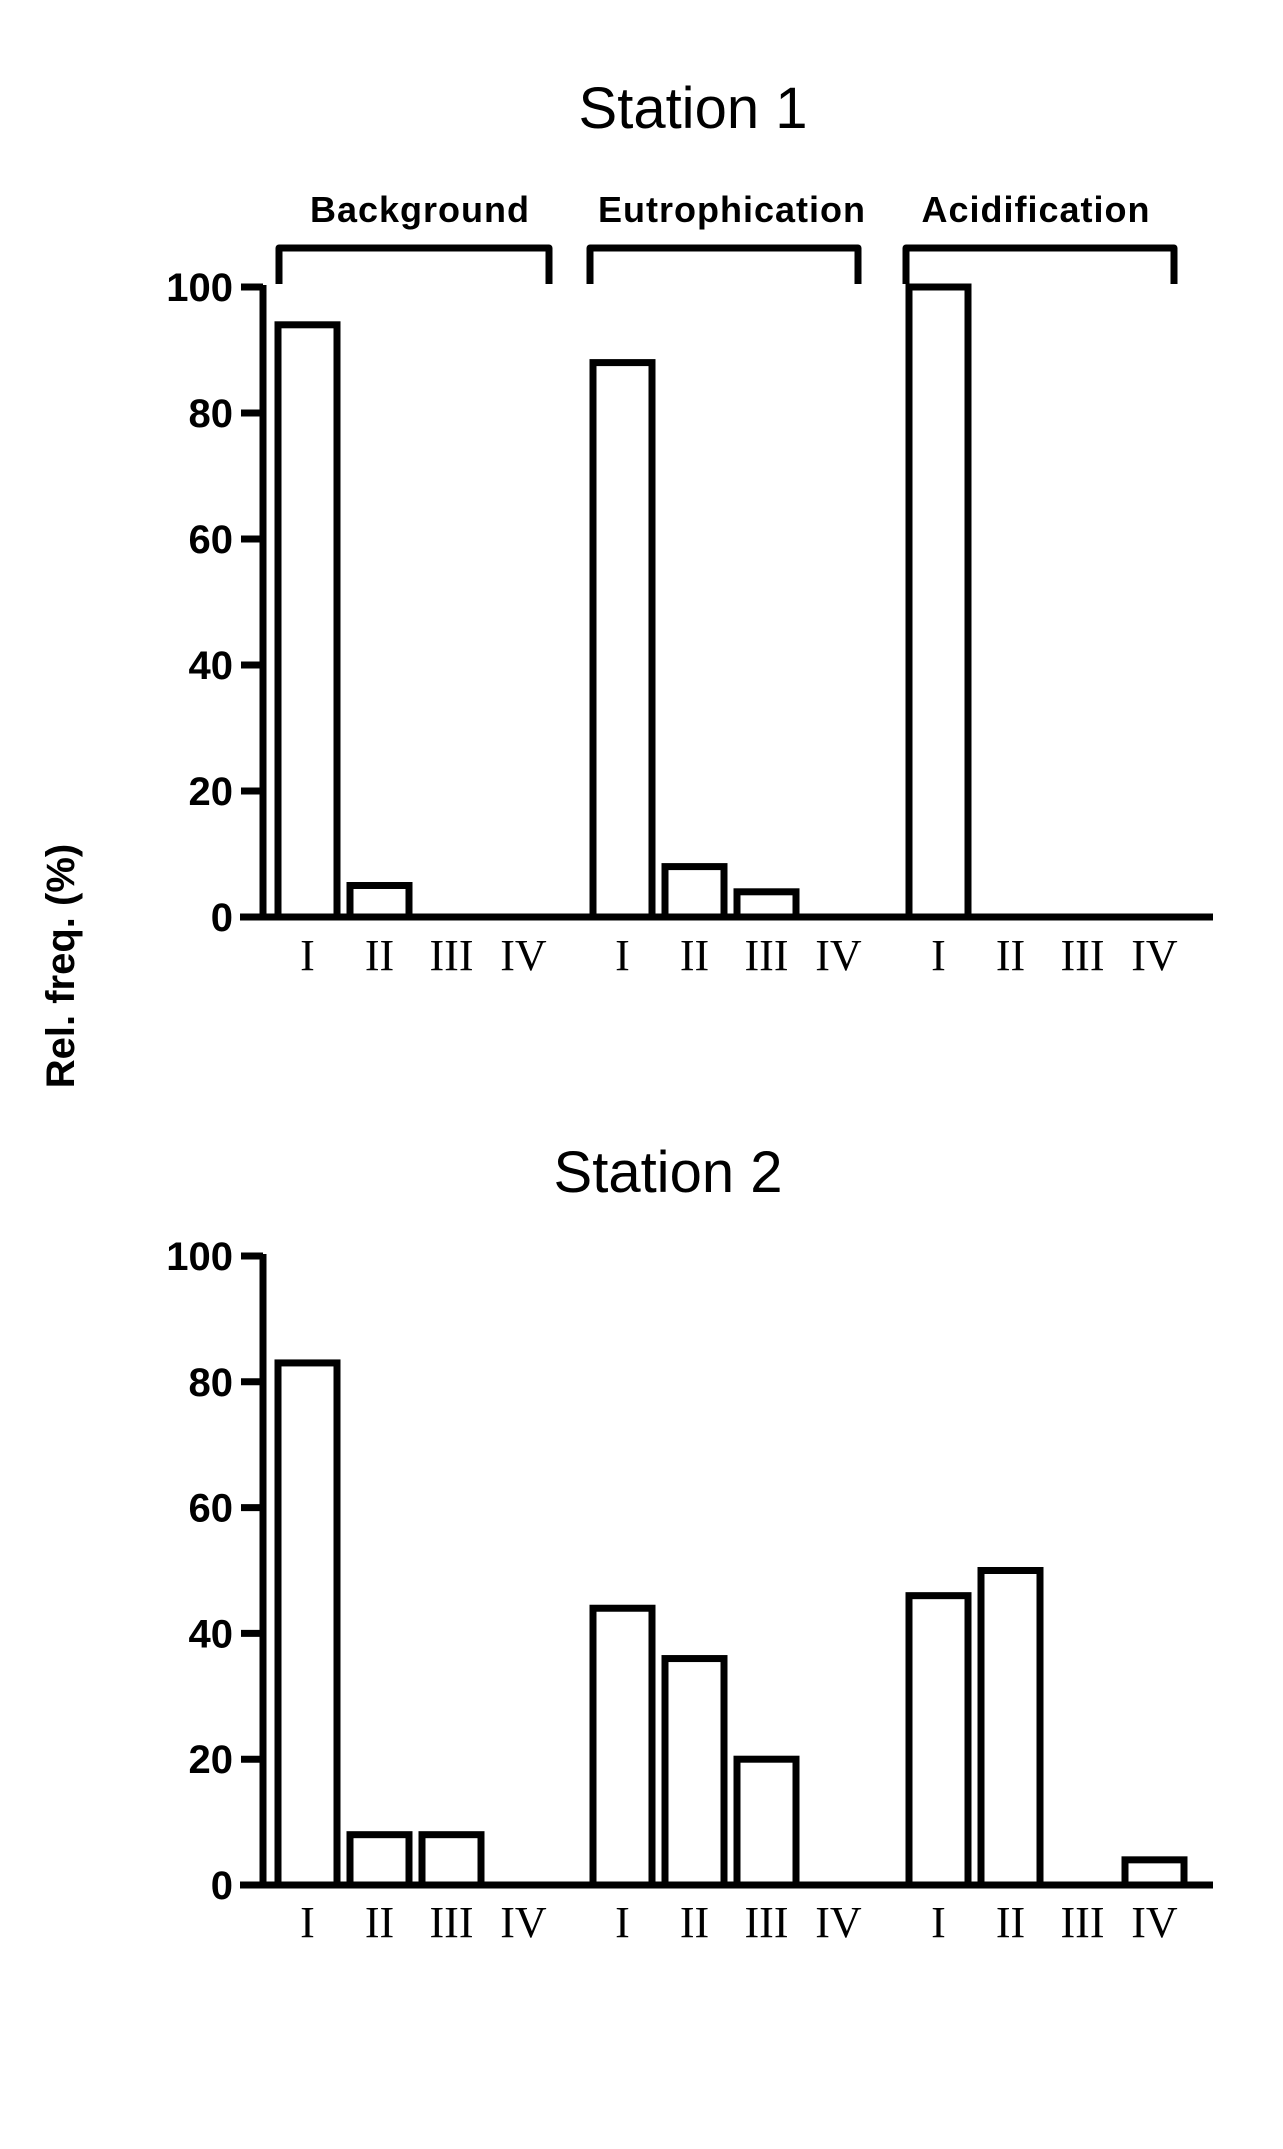 The image size is (1283, 2149). I want to click on bar-background-iii, so click(451, 1860).